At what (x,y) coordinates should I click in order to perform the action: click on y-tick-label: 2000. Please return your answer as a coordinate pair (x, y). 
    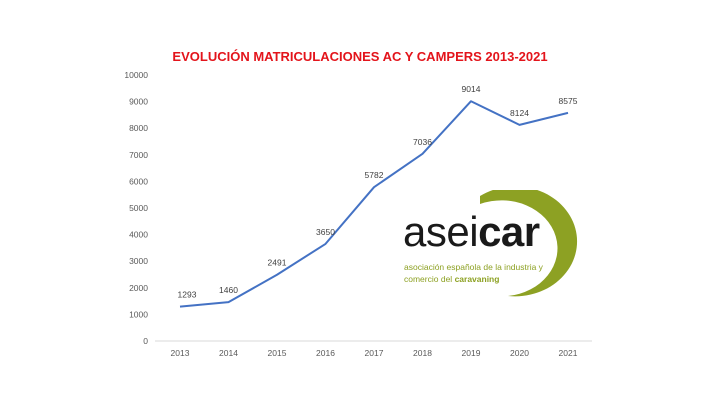
    Looking at the image, I should click on (138, 288).